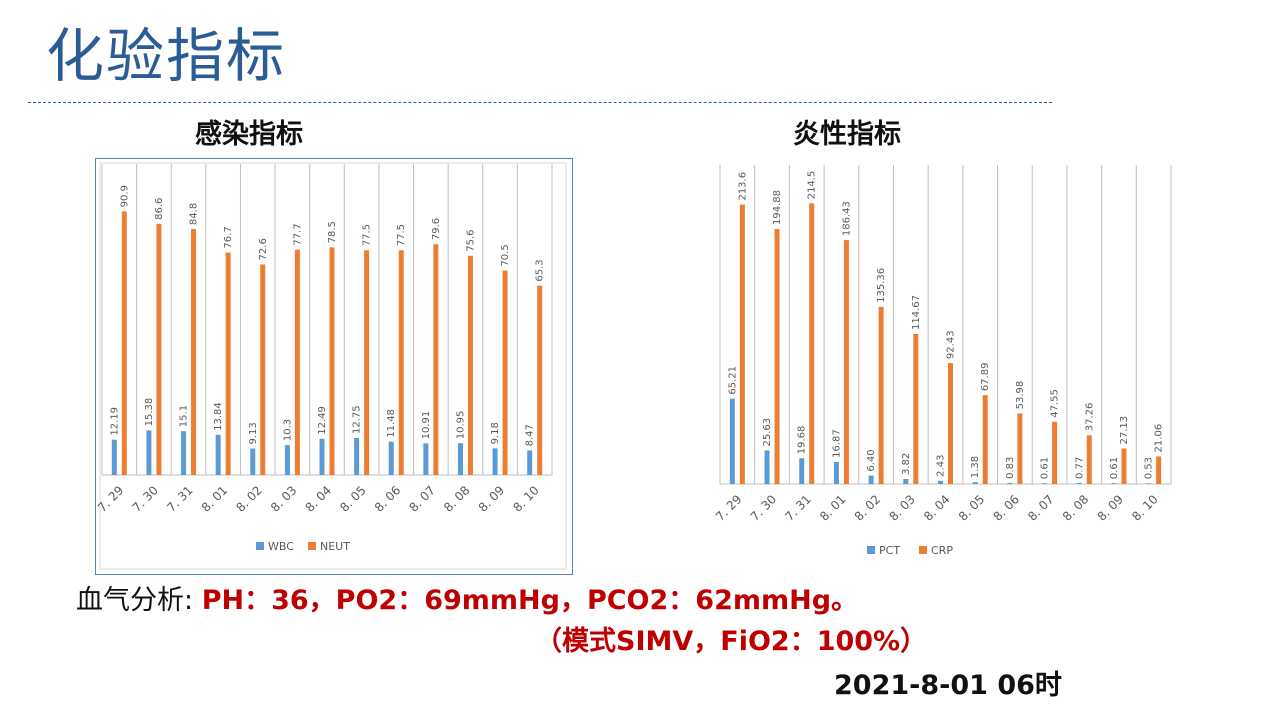  What do you see at coordinates (1055, 403) in the screenshot?
I see `data-label-crp: 47.55` at bounding box center [1055, 403].